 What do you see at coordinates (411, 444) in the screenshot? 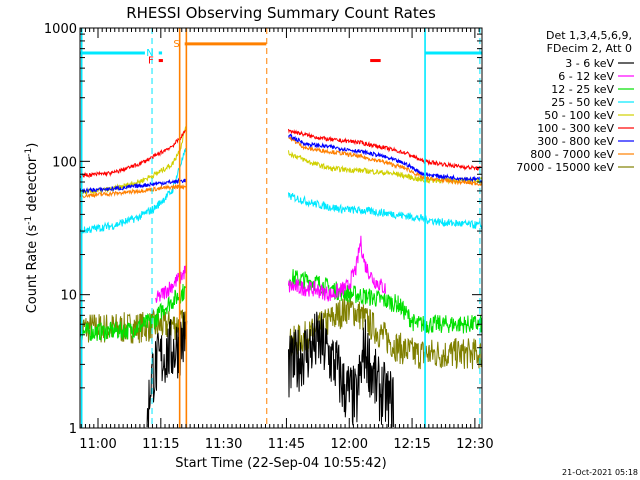
I see `x-tick-label: 12:15` at bounding box center [411, 444].